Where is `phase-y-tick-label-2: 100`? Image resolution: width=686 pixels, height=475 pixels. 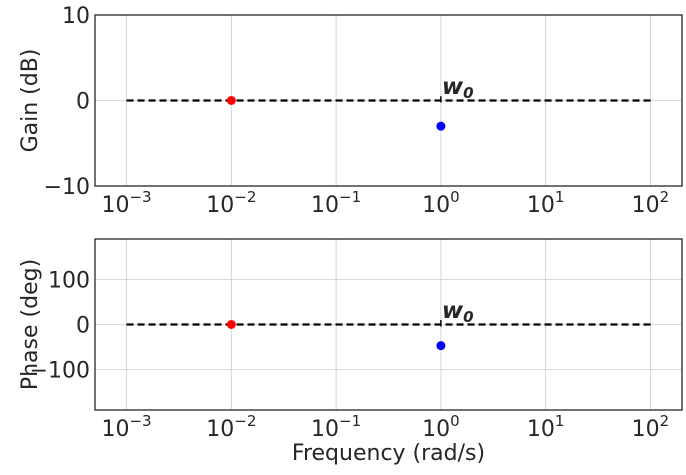
phase-y-tick-label-2: 100 is located at coordinates (69, 281).